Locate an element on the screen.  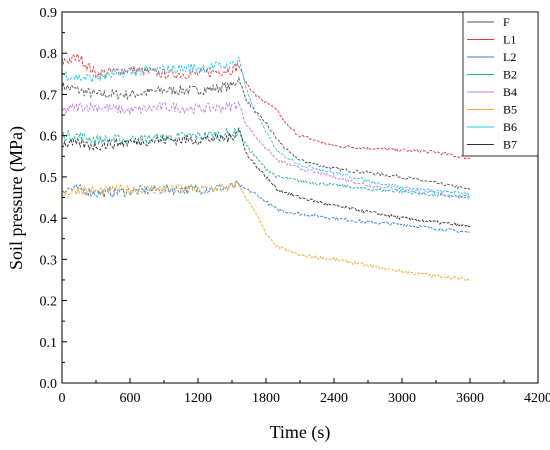
y-tick-label: 0.6 is located at coordinates (49, 137).